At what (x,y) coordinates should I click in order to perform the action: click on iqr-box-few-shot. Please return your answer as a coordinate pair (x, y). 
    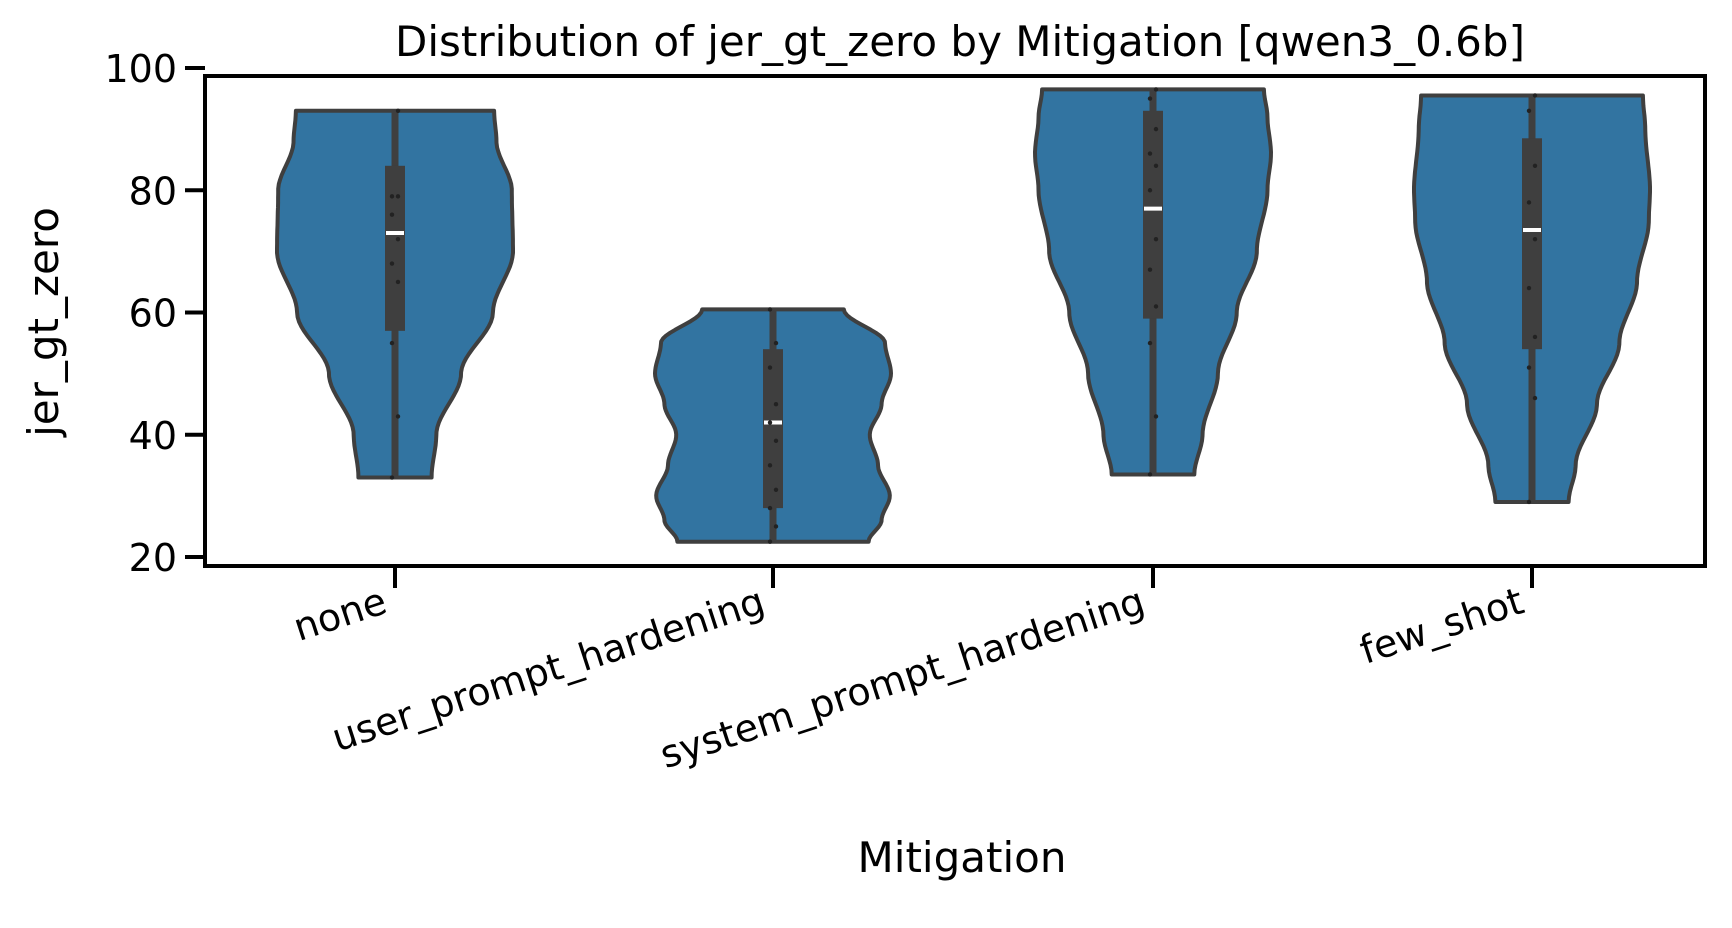
    Looking at the image, I should click on (1532, 244).